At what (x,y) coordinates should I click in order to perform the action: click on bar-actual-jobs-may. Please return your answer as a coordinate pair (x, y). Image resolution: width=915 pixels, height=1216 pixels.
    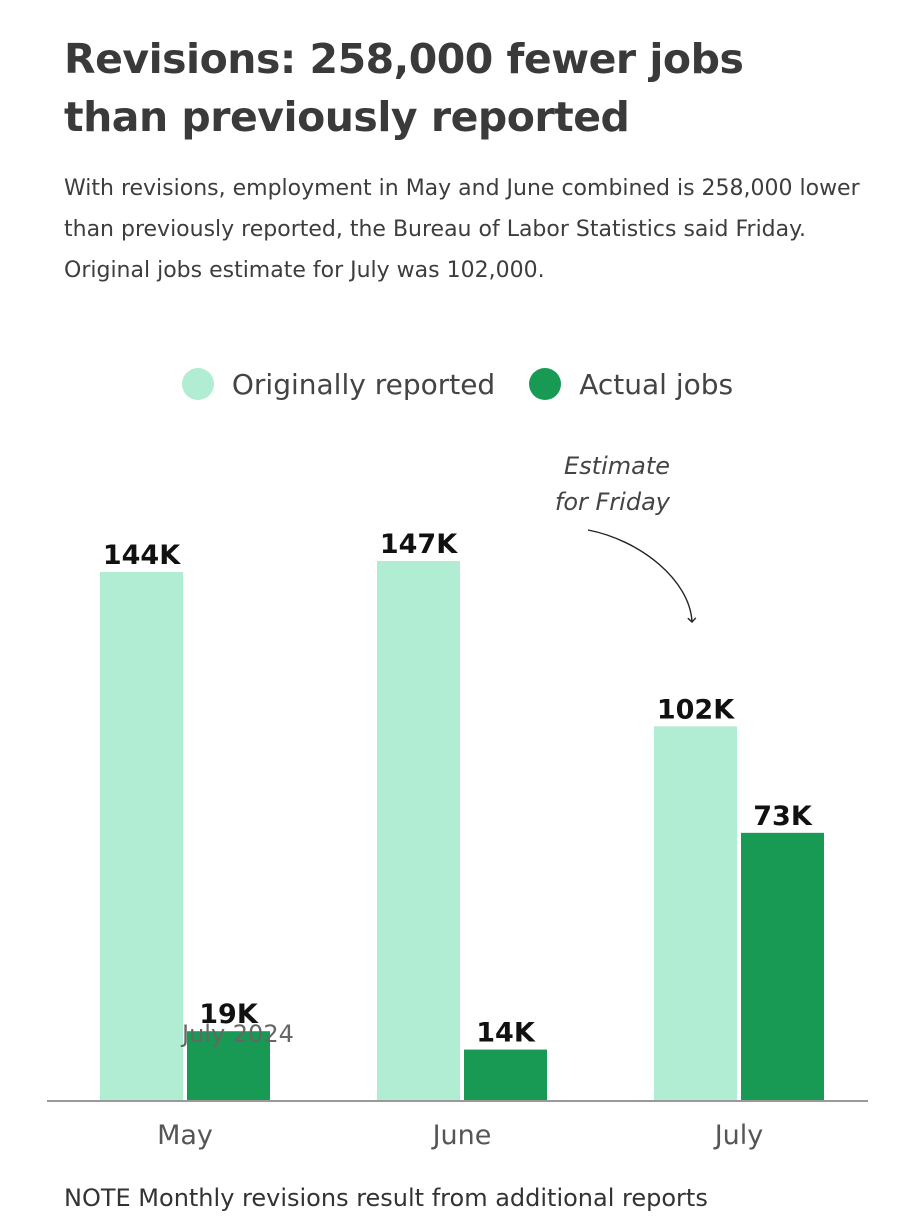
    Looking at the image, I should click on (228, 1066).